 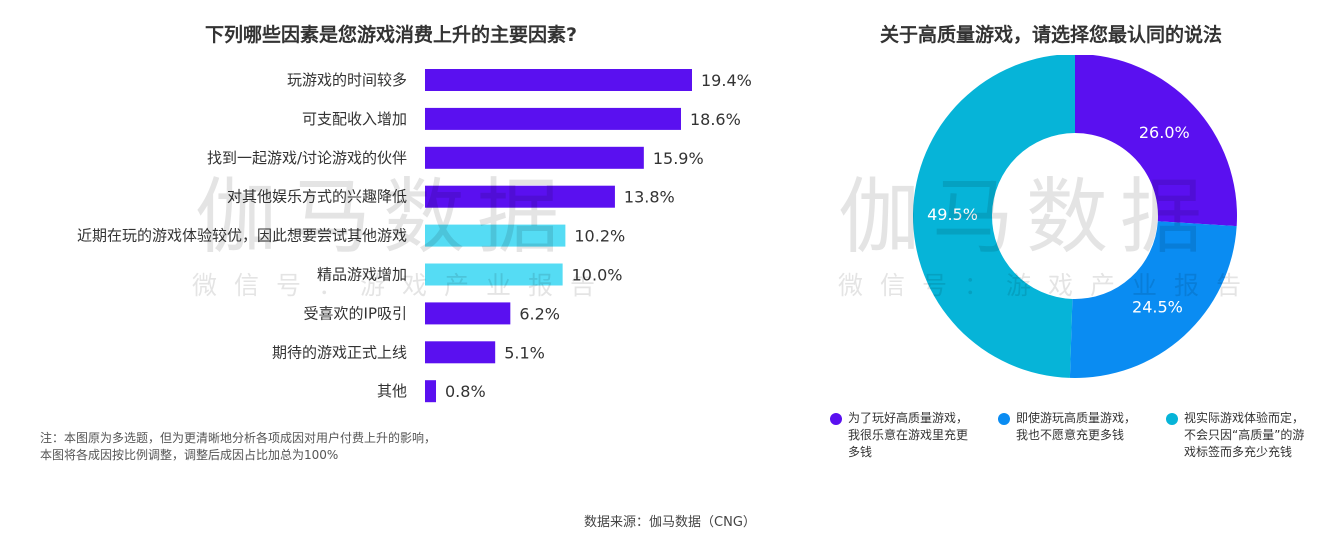 I want to click on value-label: 6.2%, so click(x=539, y=313).